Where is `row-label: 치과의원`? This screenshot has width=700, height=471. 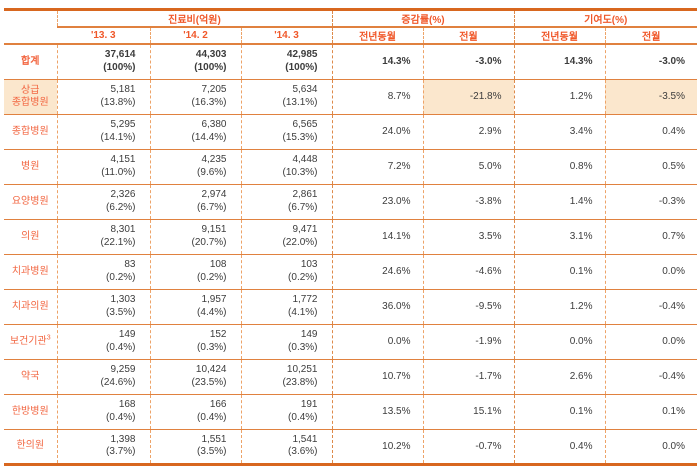 row-label: 치과의원 is located at coordinates (30, 307).